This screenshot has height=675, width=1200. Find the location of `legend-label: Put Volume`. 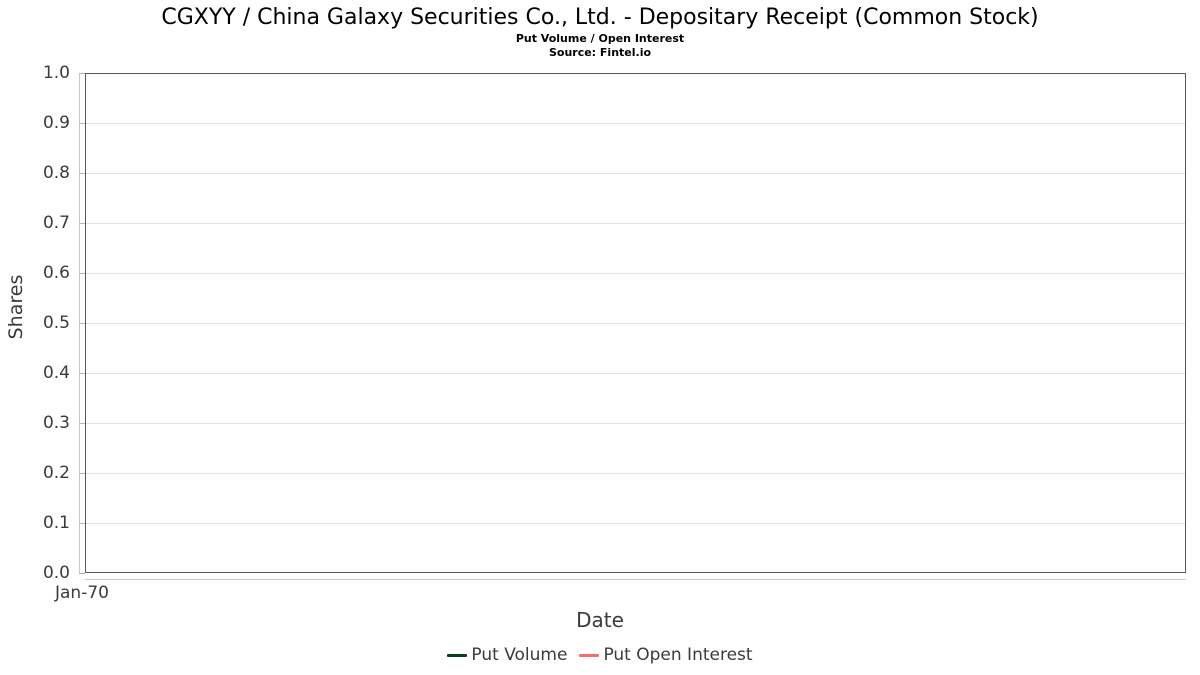

legend-label: Put Volume is located at coordinates (519, 655).